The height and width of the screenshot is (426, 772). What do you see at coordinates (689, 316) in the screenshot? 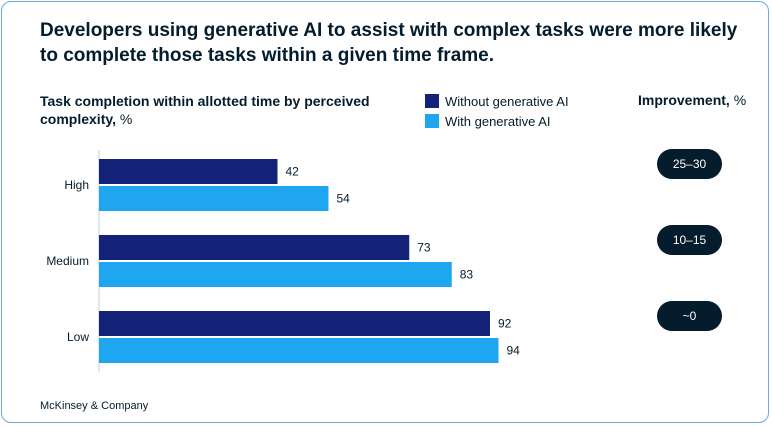
I see `improvement-pill-low: ~0` at bounding box center [689, 316].